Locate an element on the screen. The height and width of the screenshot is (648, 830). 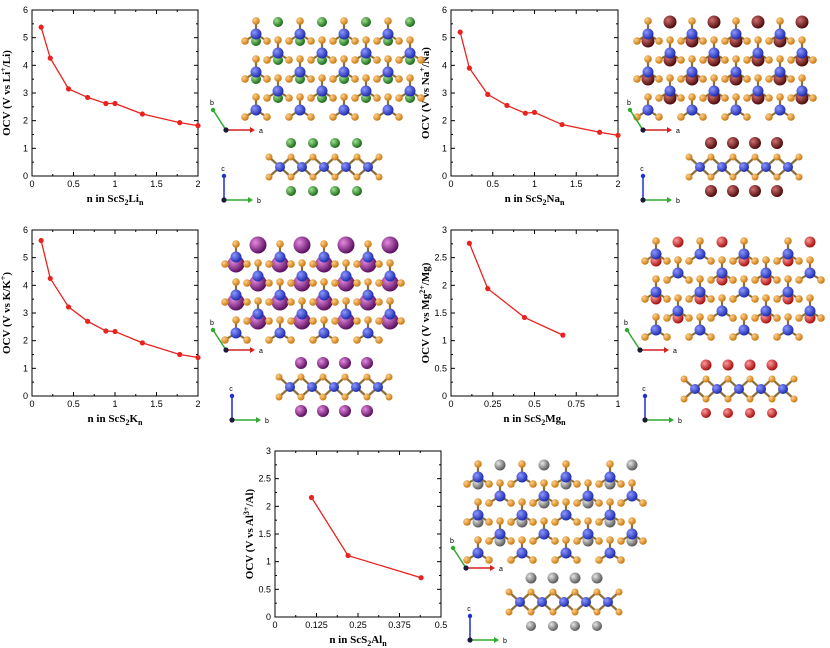
y-tick-label: 1 is located at coordinates (444, 341).